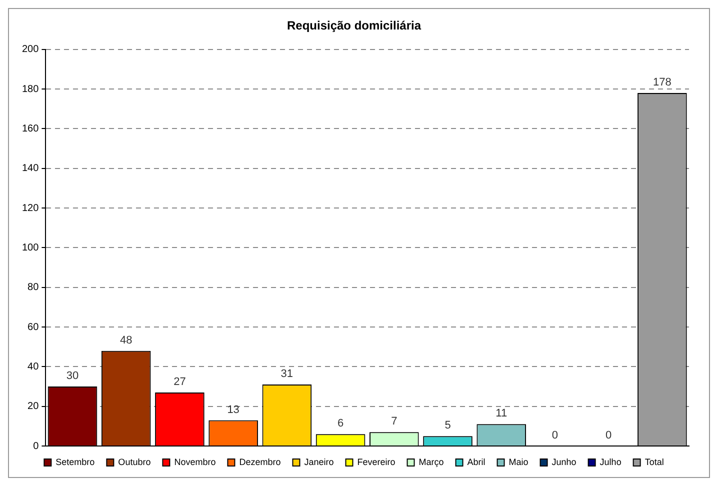 The width and height of the screenshot is (716, 484). Describe the element at coordinates (340, 424) in the screenshot. I see `data-label: 6` at that location.